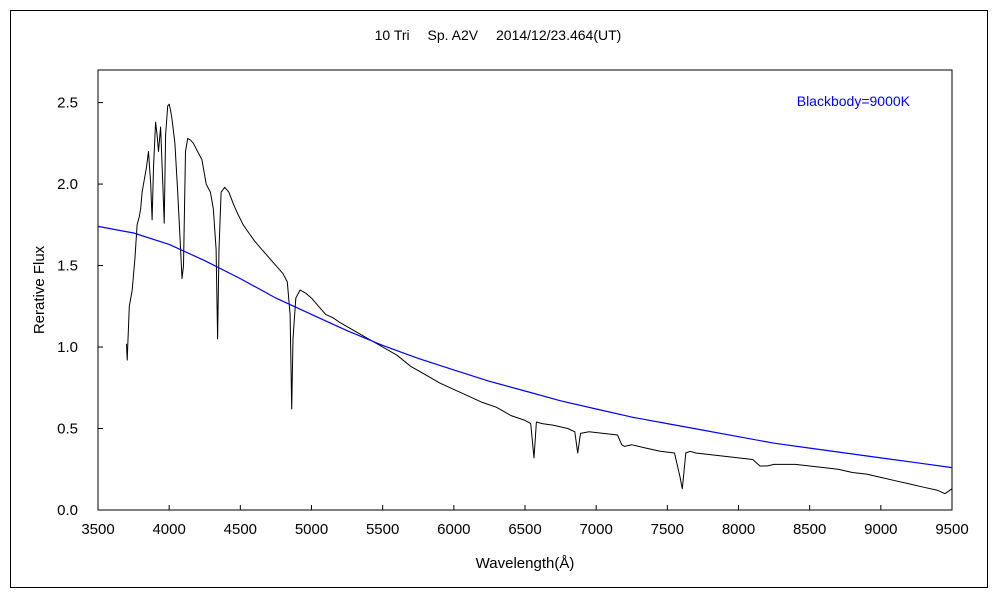 This screenshot has height=600, width=1000. What do you see at coordinates (524, 529) in the screenshot?
I see `x-tick-label: 6500` at bounding box center [524, 529].